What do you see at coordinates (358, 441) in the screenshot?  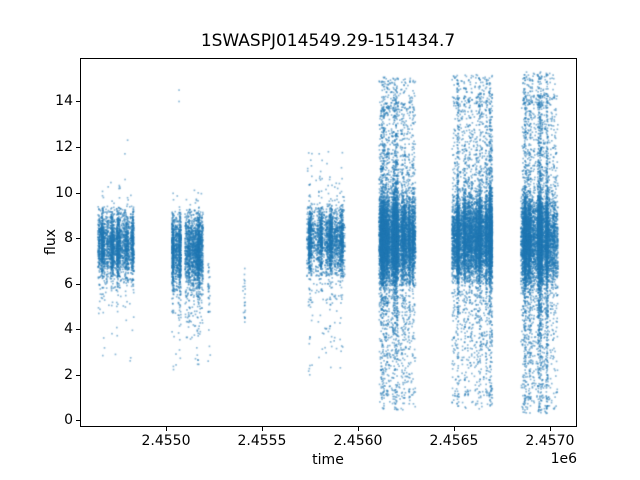 I see `x-tick-label: 2.4560` at bounding box center [358, 441].